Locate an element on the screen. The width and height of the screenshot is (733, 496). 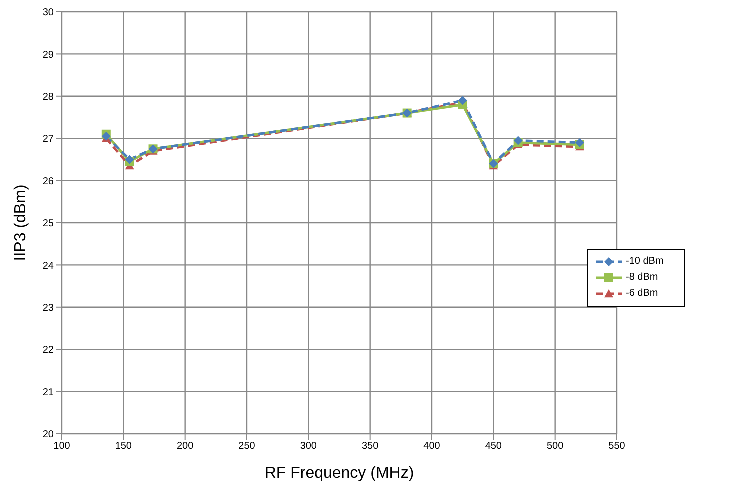
x-tick-label: 350 is located at coordinates (371, 446).